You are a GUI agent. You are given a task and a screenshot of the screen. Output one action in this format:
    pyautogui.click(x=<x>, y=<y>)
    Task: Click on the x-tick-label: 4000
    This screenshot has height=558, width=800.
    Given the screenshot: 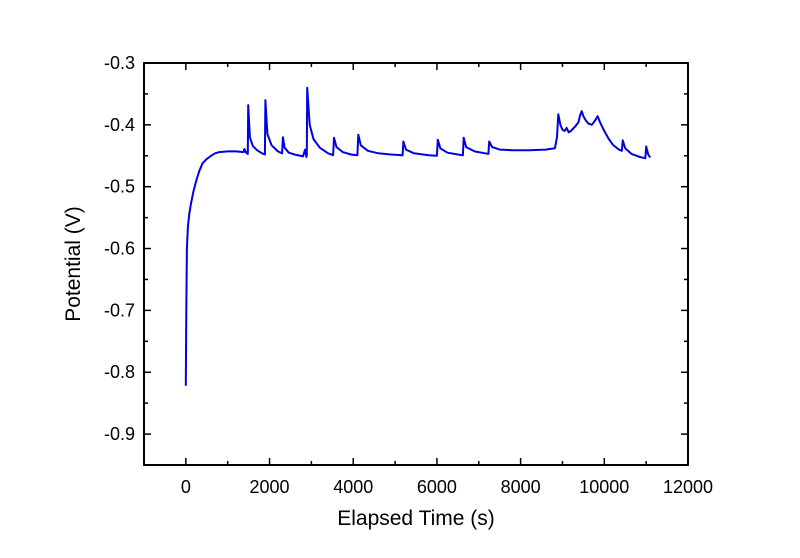 What is the action you would take?
    pyautogui.click(x=353, y=487)
    